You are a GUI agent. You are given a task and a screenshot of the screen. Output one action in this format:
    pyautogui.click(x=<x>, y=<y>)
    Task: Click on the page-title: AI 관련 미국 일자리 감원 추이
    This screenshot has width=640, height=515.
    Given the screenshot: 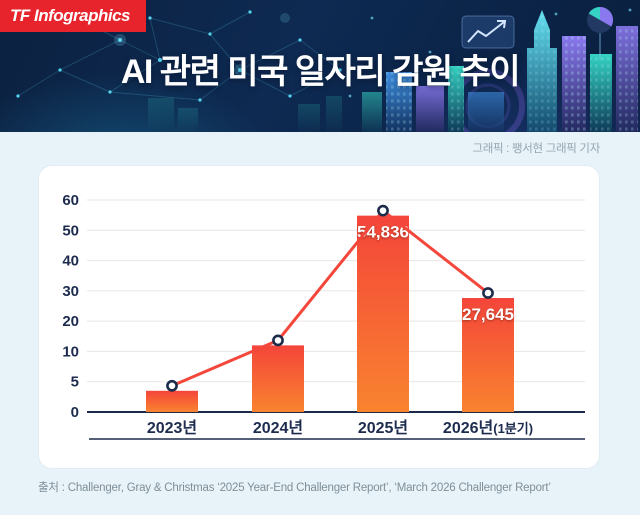 What is the action you would take?
    pyautogui.click(x=320, y=72)
    